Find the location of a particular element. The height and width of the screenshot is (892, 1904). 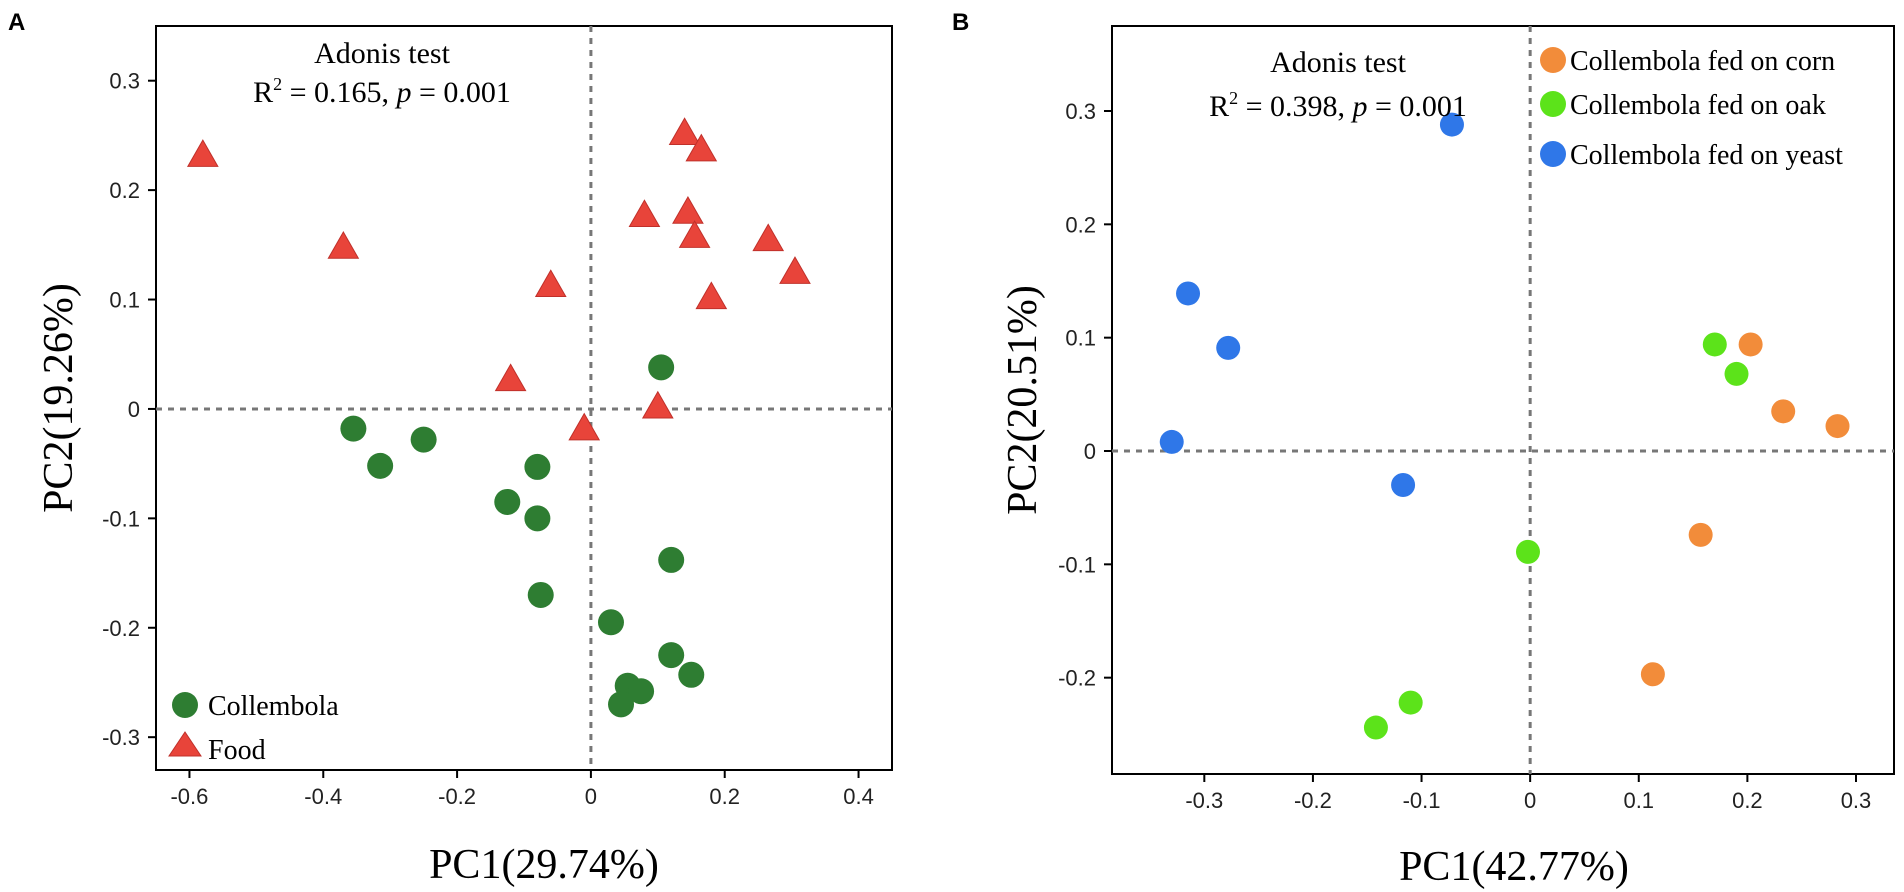

y-ticks-a: 0.3 0.2 0.1 0 -0.1 -0.2 -0.3 is located at coordinates (129, 409).